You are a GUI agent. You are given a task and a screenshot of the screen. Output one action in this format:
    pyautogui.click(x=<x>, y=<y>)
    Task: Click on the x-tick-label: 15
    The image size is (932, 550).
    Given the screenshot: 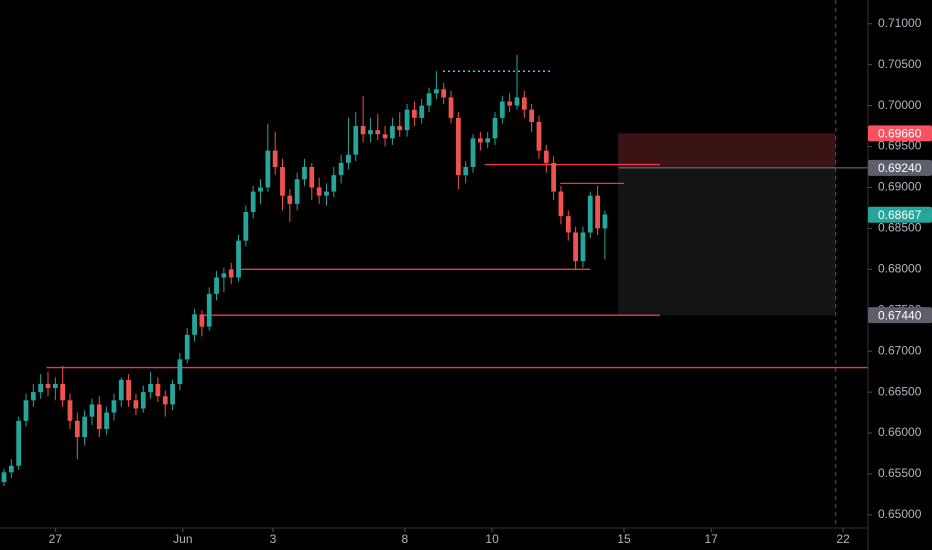 What is the action you would take?
    pyautogui.click(x=624, y=539)
    